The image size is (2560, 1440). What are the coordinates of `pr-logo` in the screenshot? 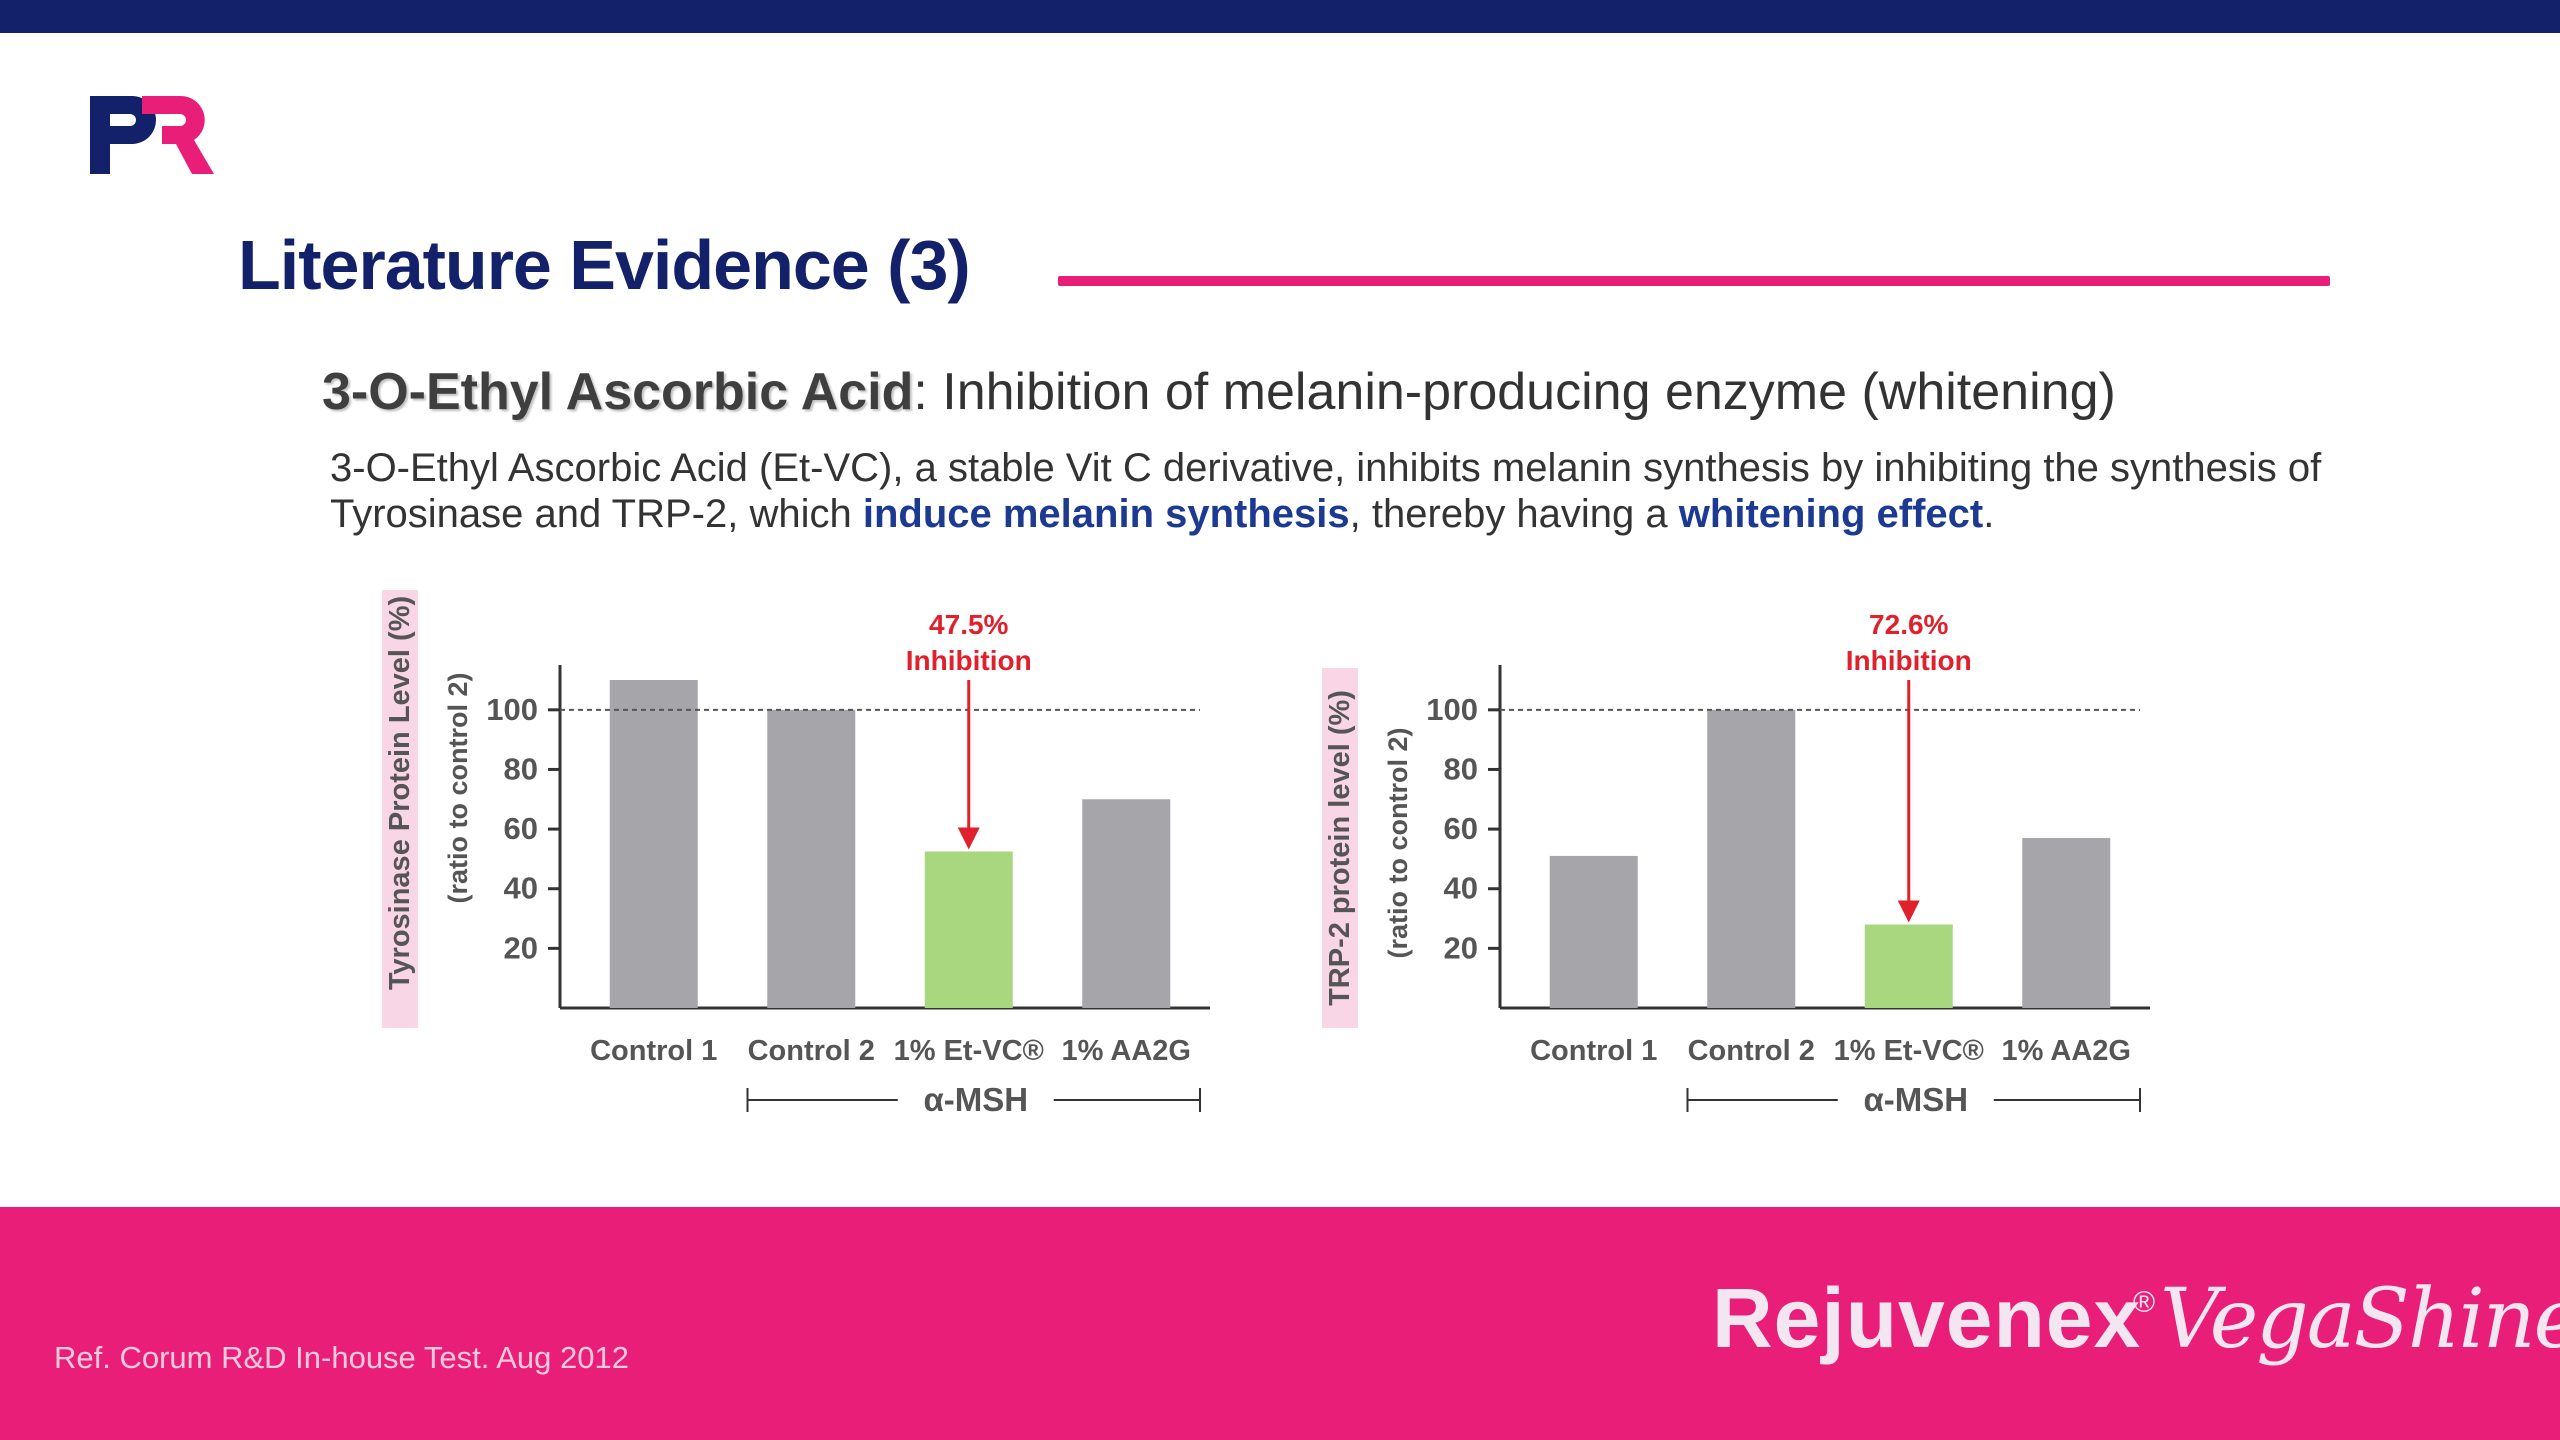 It's located at (152, 134).